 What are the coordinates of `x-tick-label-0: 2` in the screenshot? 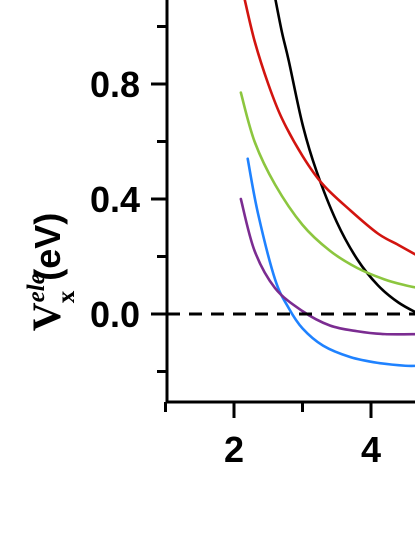 It's located at (234, 449).